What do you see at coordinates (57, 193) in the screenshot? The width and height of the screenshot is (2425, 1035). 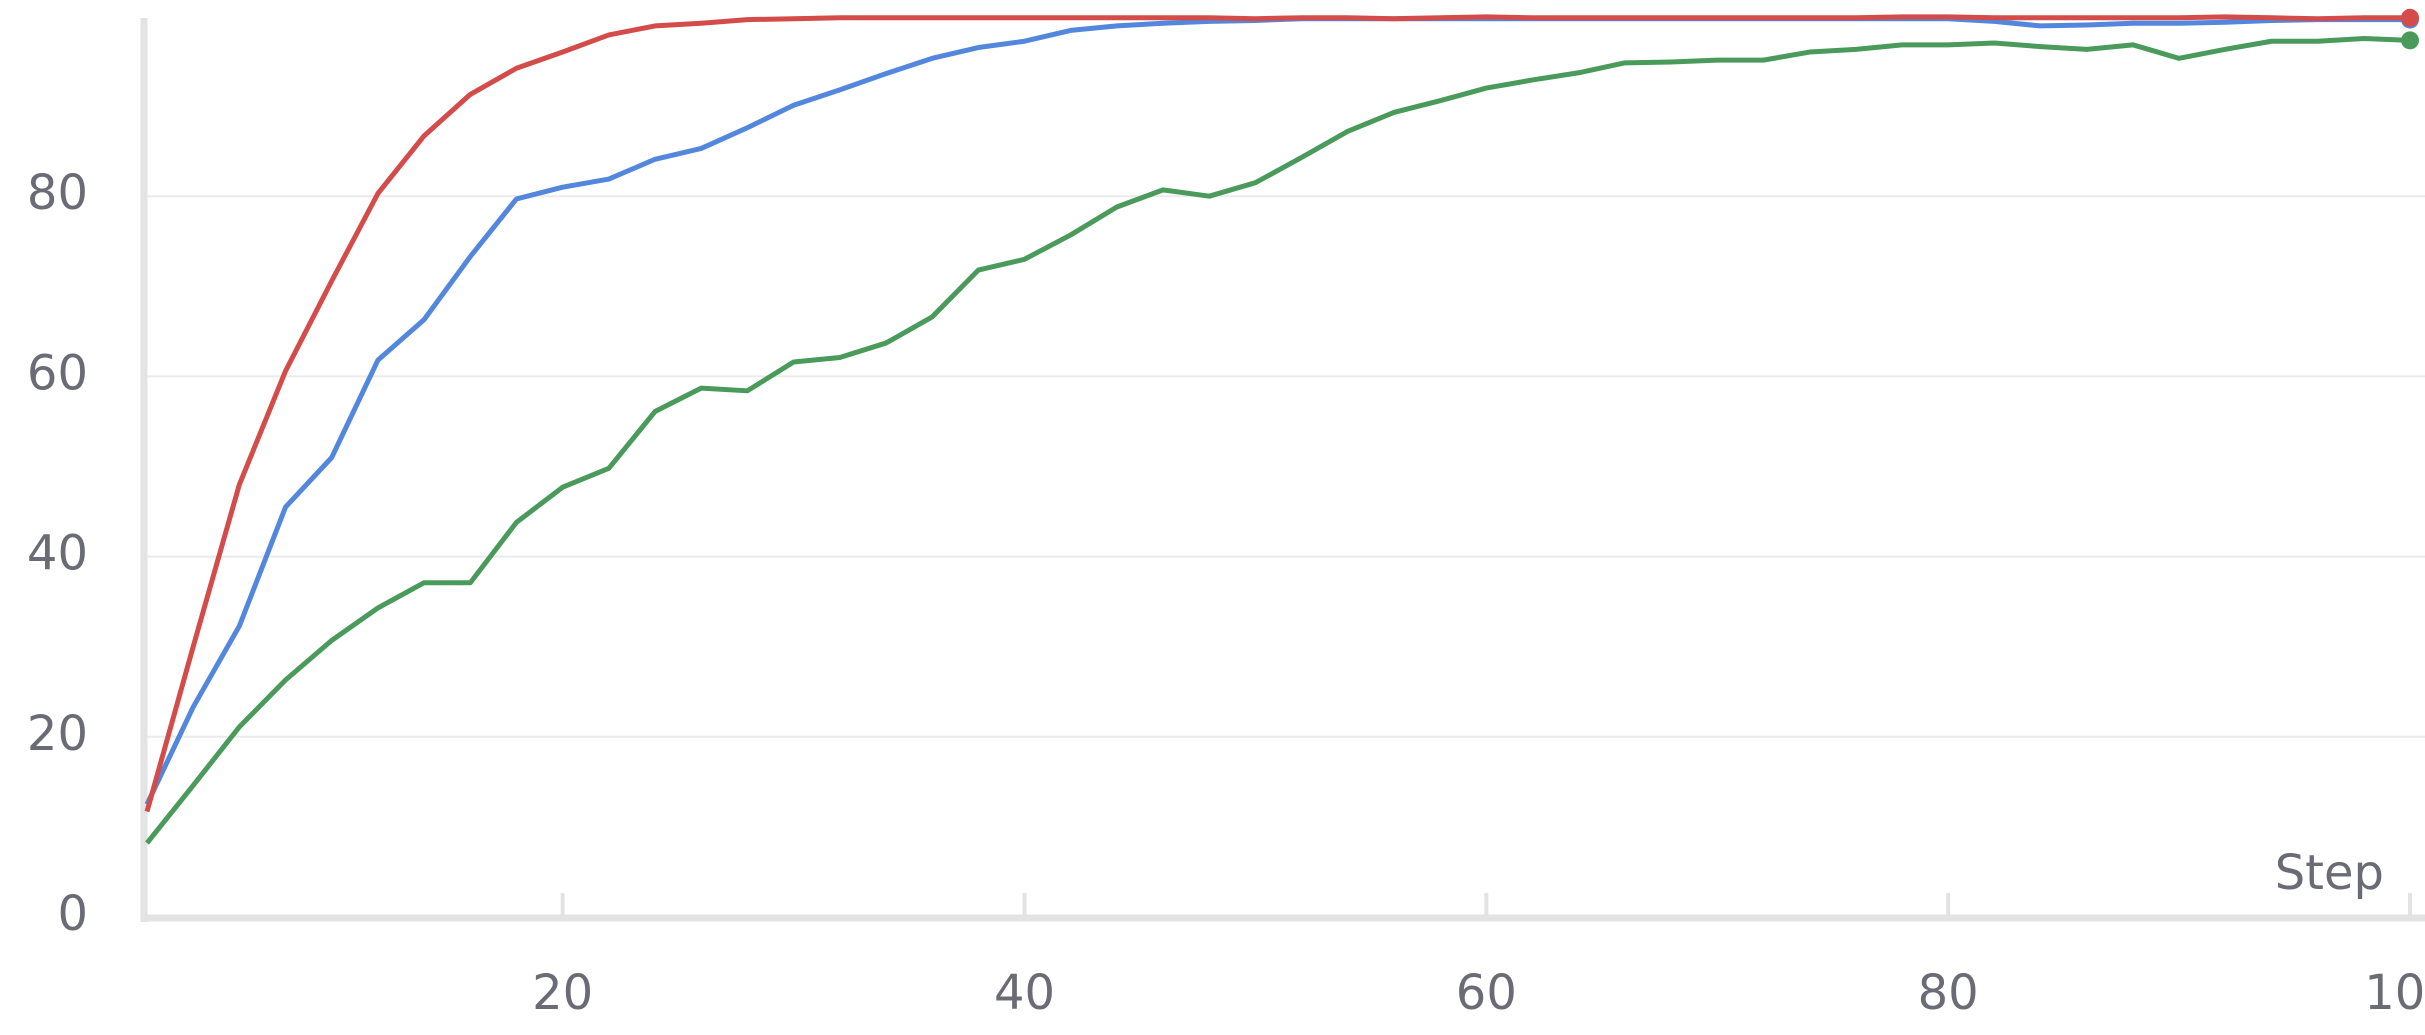 I see `y-tick-label: 80` at bounding box center [57, 193].